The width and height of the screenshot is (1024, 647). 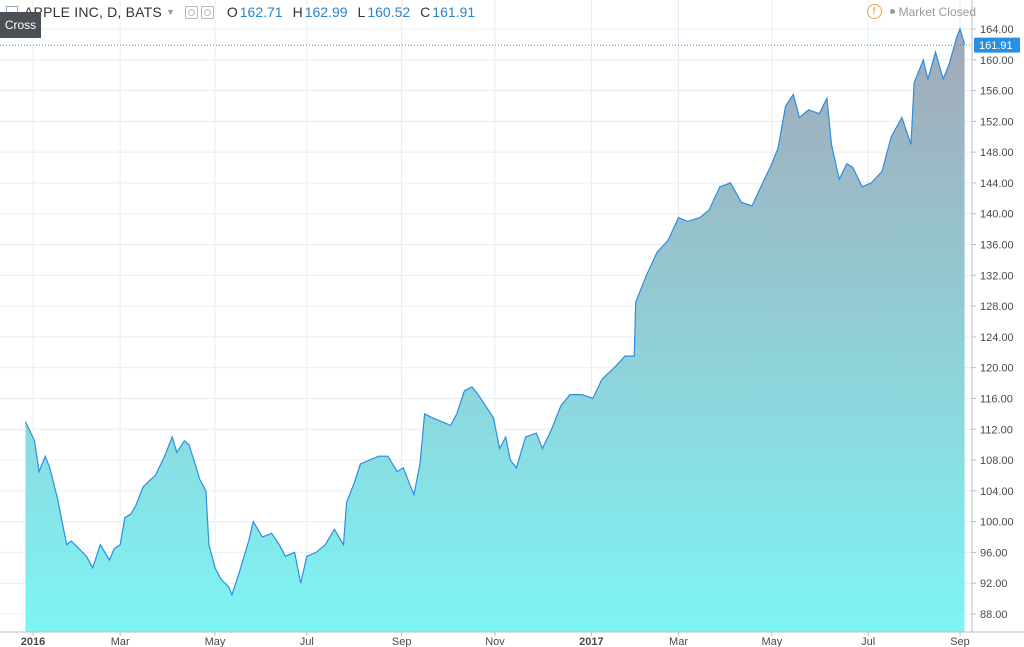 I want to click on y-tick-label: 88.00, so click(x=994, y=615).